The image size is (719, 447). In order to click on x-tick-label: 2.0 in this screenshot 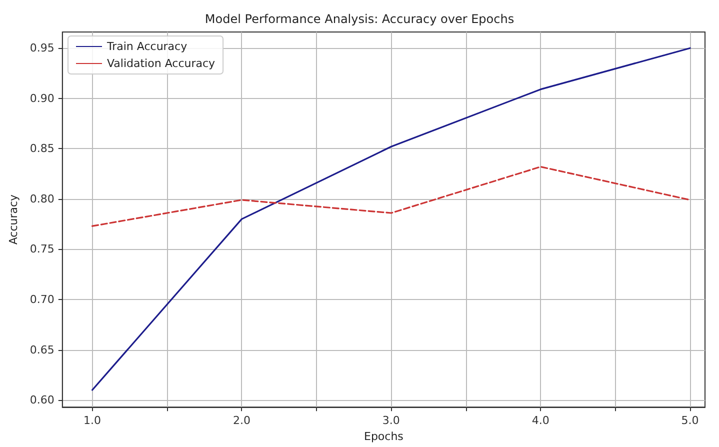, I will do `click(241, 421)`.